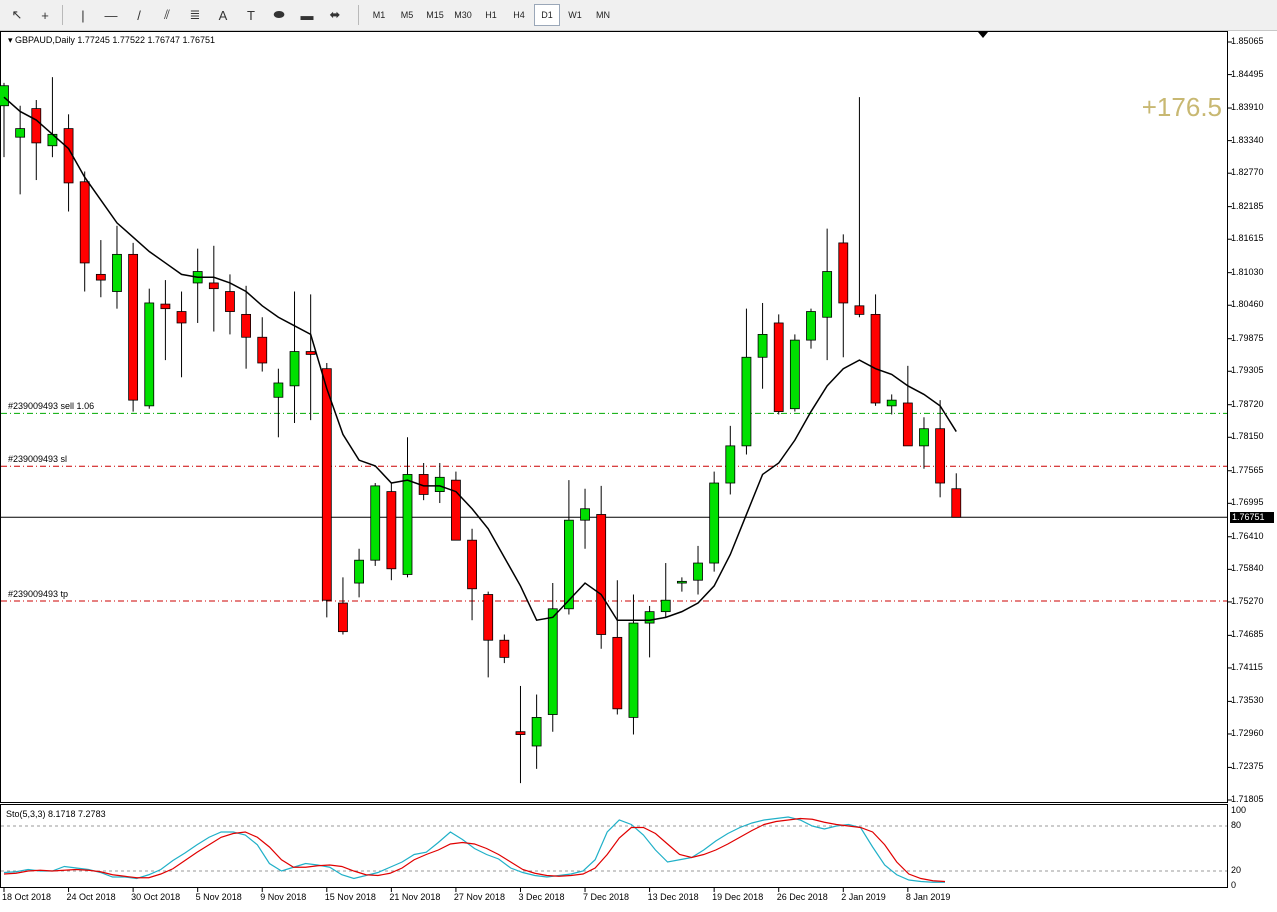 The image size is (1277, 912). What do you see at coordinates (1247, 436) in the screenshot?
I see `price-axis-label: 1.78150` at bounding box center [1247, 436].